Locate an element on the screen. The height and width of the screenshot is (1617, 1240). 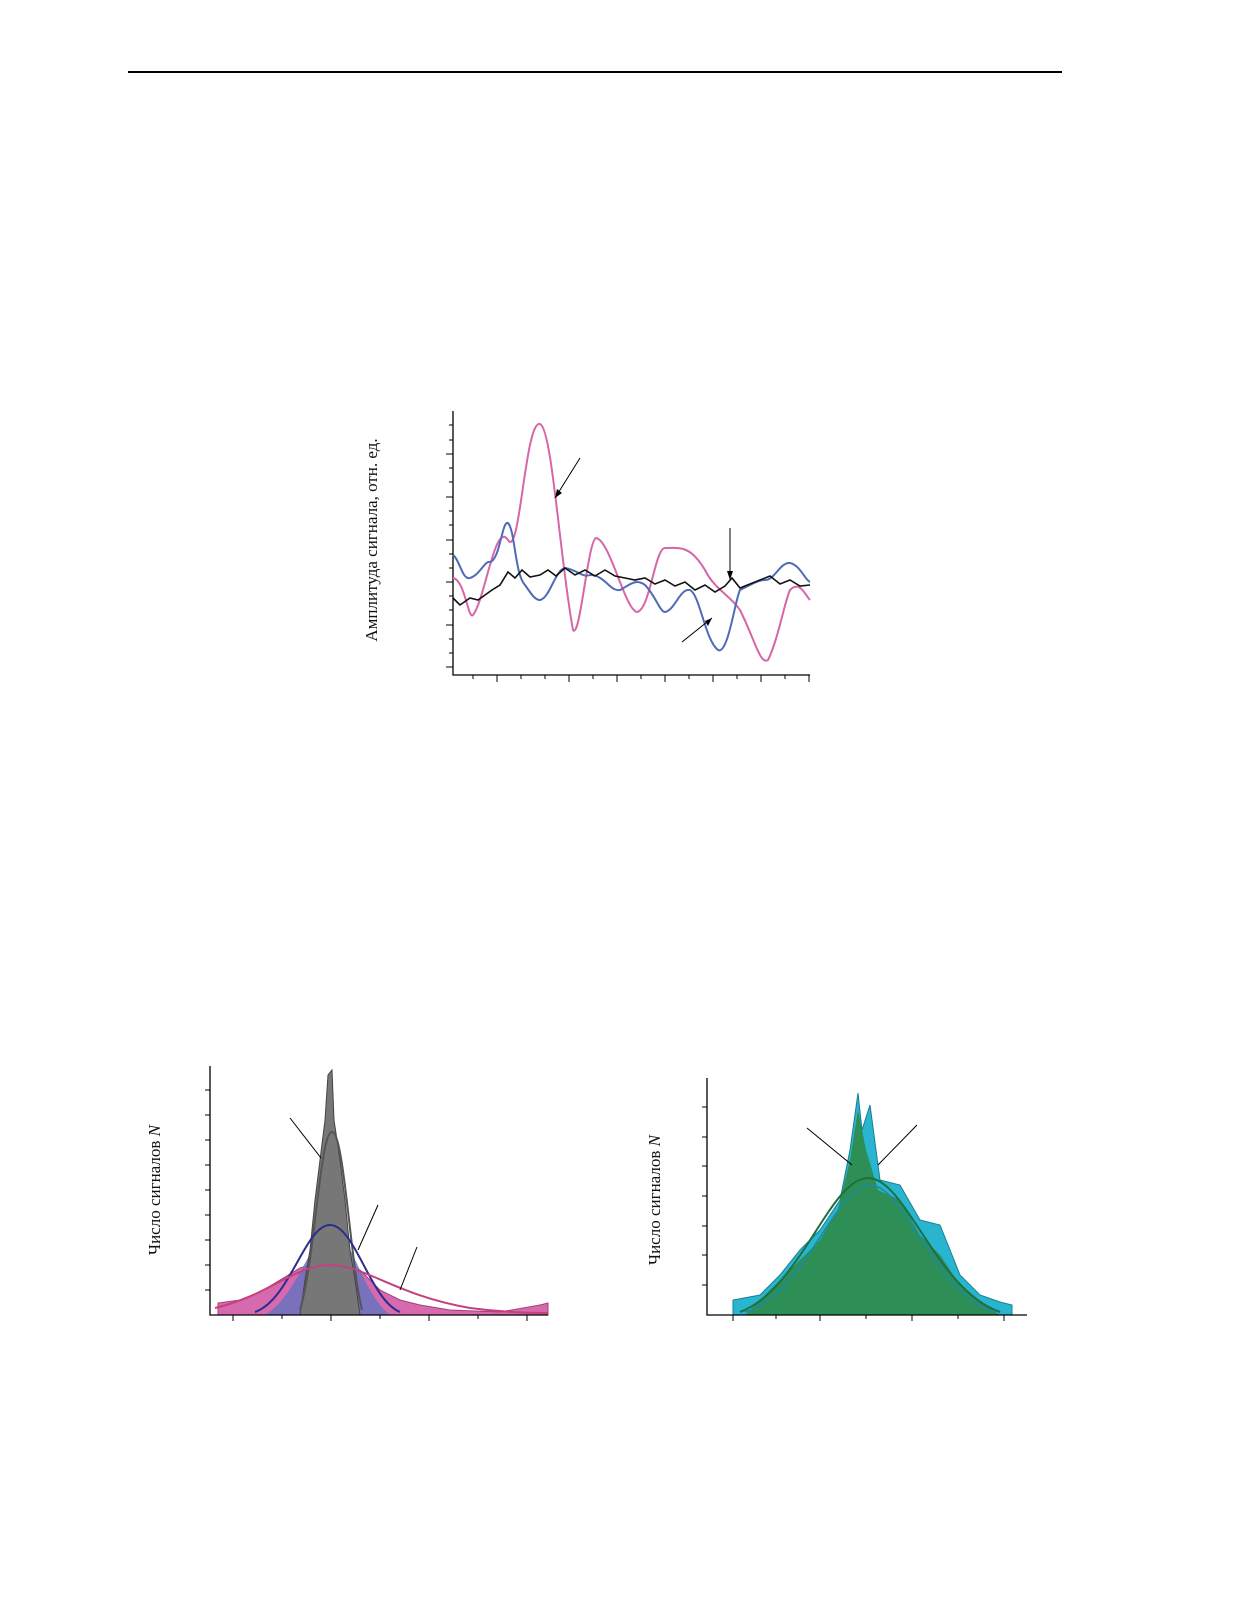
figure-signals: Амплитуда сигнала, отн. ед. is located at coordinates (586, 546).